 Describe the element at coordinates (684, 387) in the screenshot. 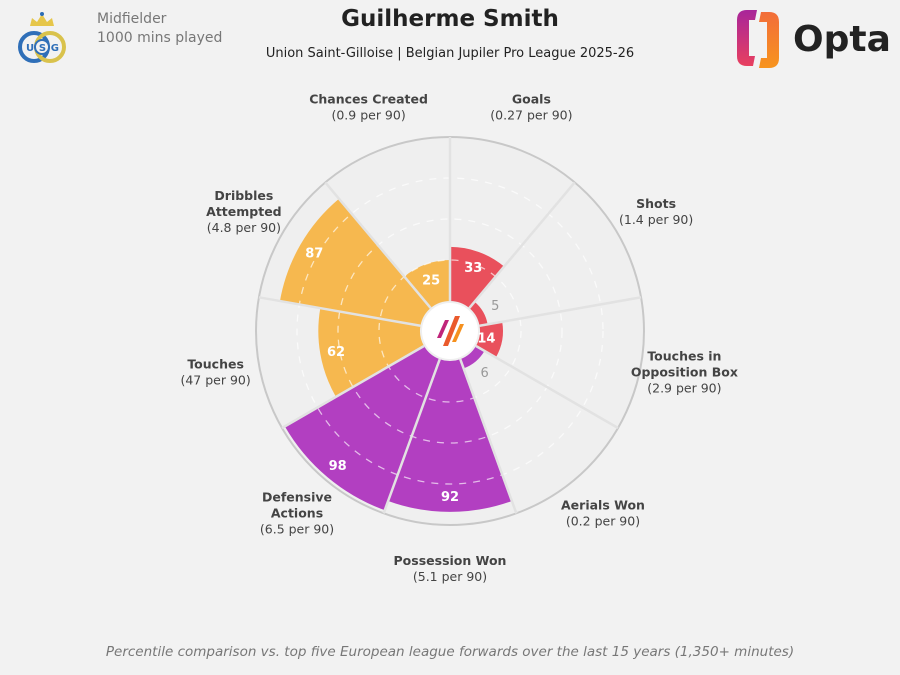

I see `category-label: (2.9 per 90)` at that location.